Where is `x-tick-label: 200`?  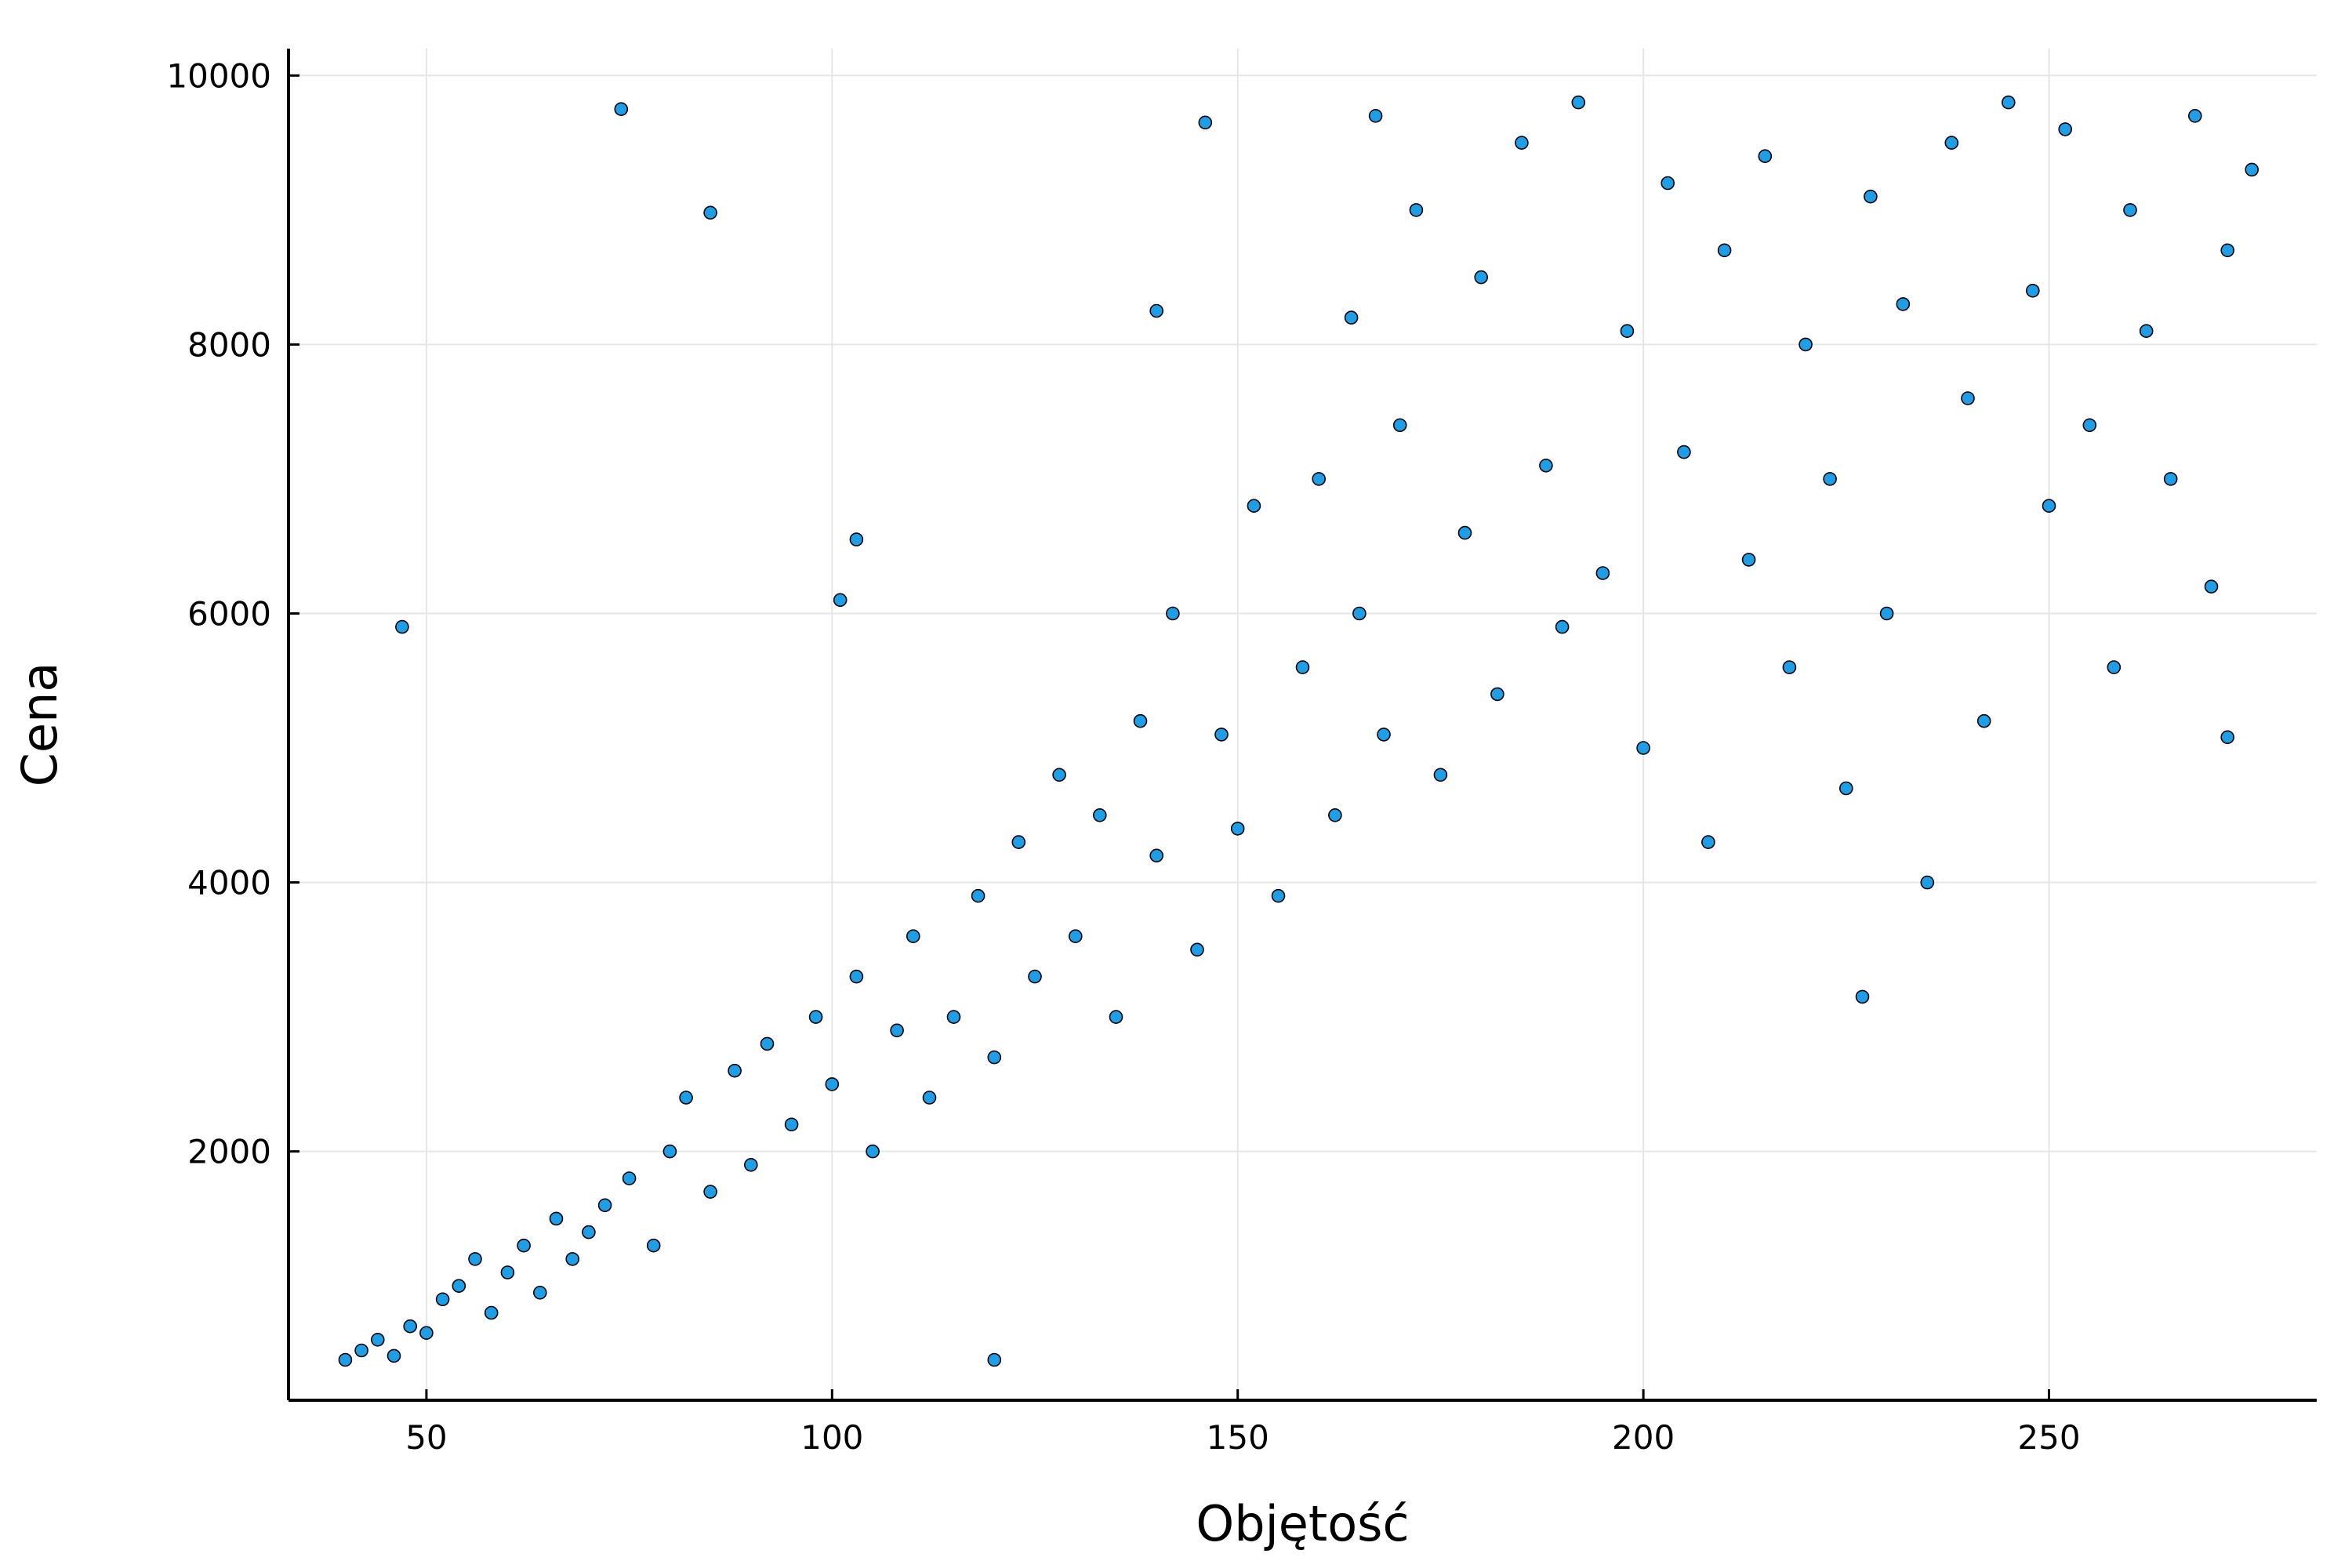
x-tick-label: 200 is located at coordinates (1644, 1437).